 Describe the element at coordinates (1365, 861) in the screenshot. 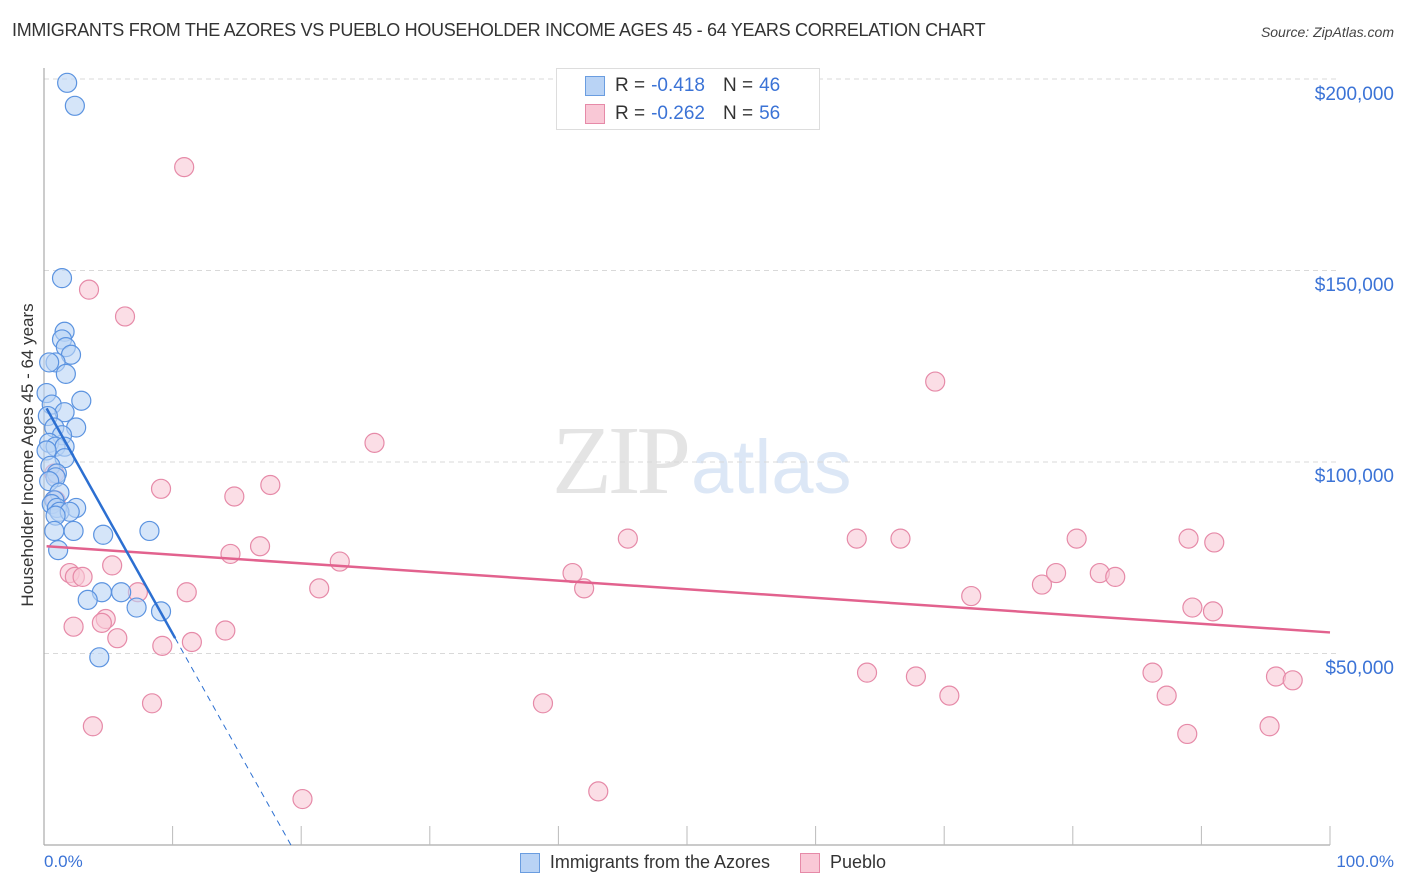

I see `x-tick-max: 100.0%` at that location.